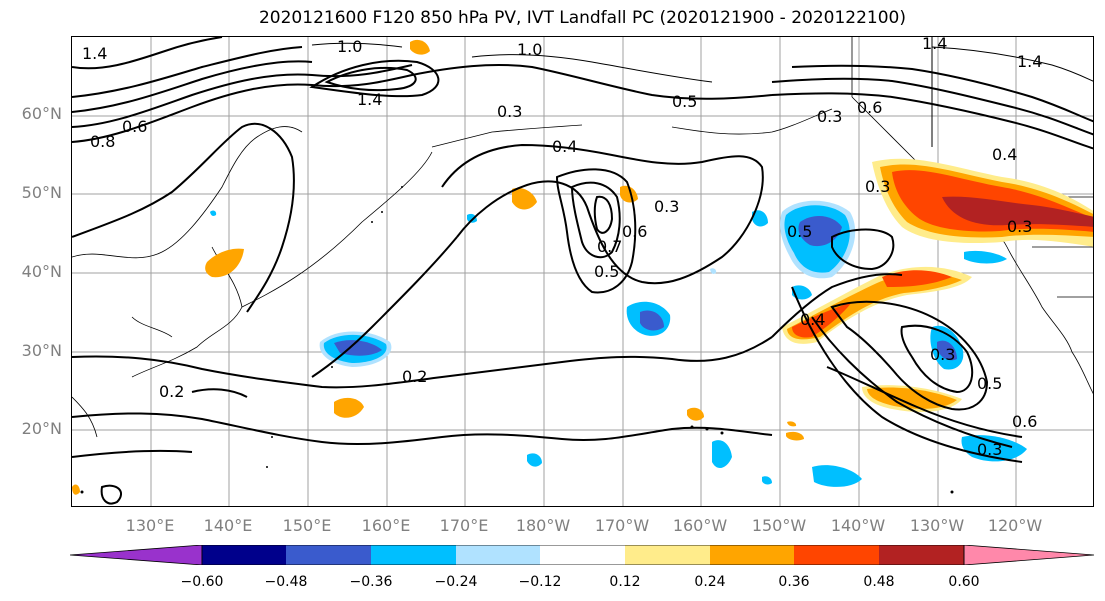 This screenshot has height=601, width=1105. Describe the element at coordinates (41, 350) in the screenshot. I see `lat-label-30n: 30°N` at that location.